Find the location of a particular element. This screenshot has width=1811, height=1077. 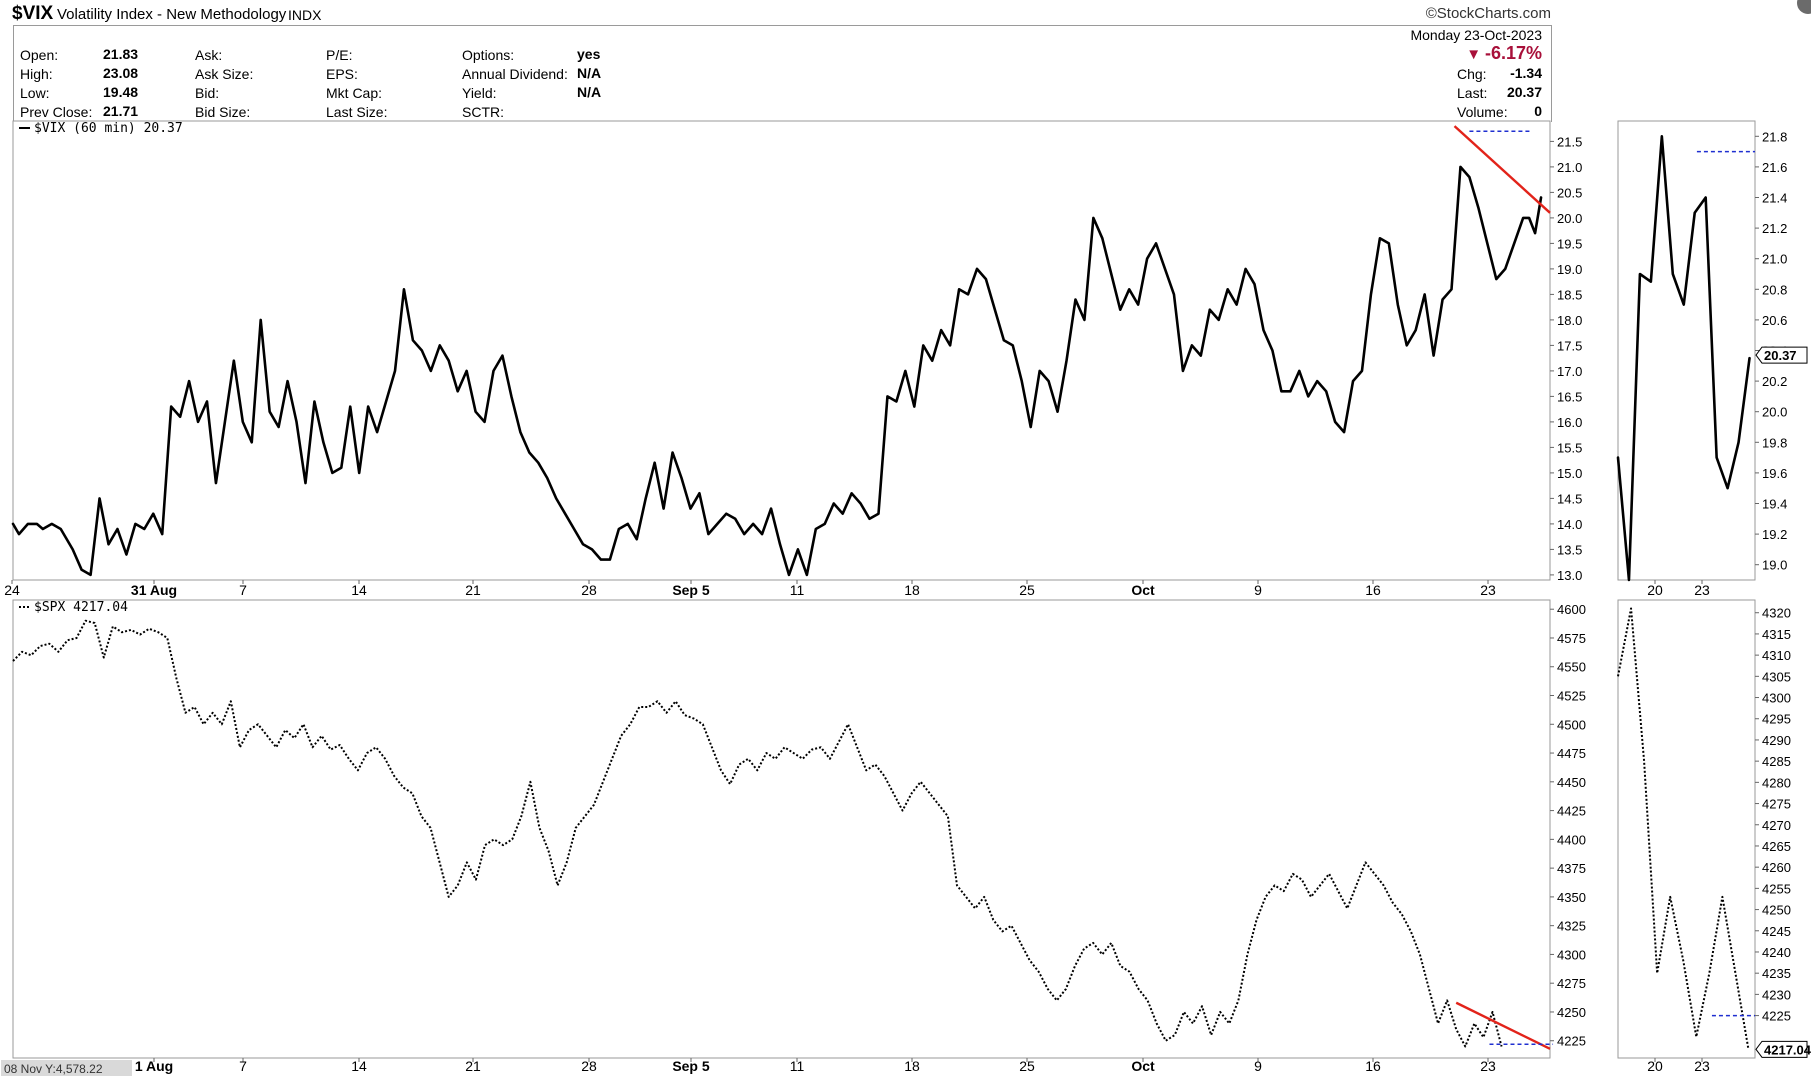

open-value: 21.83 is located at coordinates (121, 54).